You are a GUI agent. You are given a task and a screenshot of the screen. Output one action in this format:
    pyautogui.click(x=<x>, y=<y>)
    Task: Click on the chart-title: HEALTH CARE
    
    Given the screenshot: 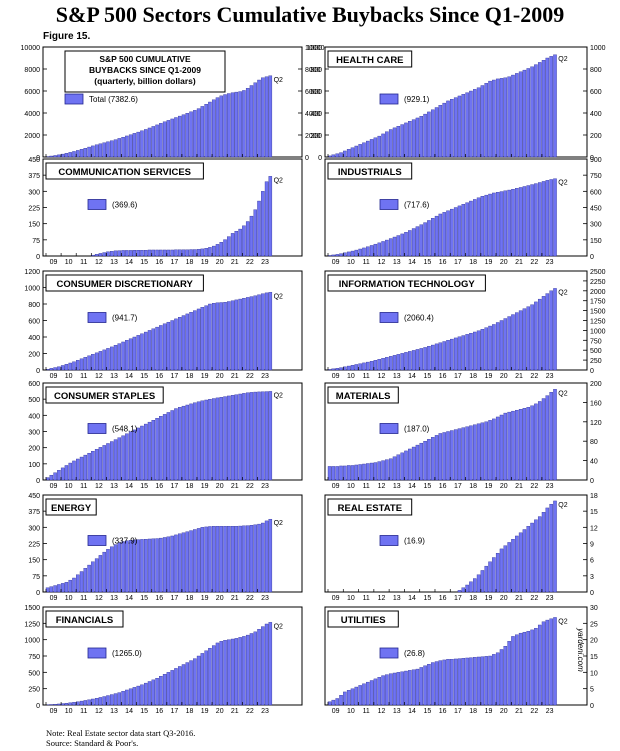 What is the action you would take?
    pyautogui.click(x=369, y=60)
    